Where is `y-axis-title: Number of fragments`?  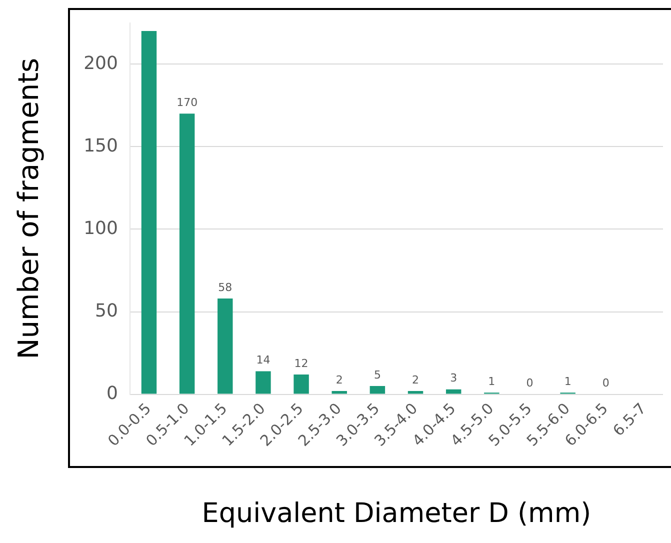
y-axis-title: Number of fragments is located at coordinates (29, 209).